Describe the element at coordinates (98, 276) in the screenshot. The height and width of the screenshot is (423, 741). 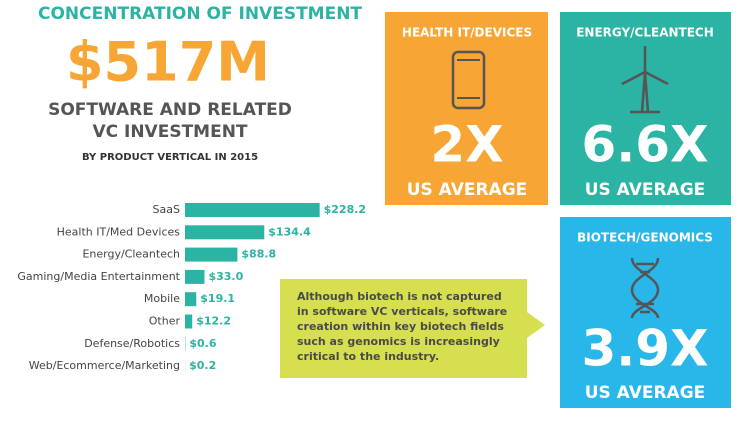
I see `category-label: Gaming/Media Entertainment` at that location.